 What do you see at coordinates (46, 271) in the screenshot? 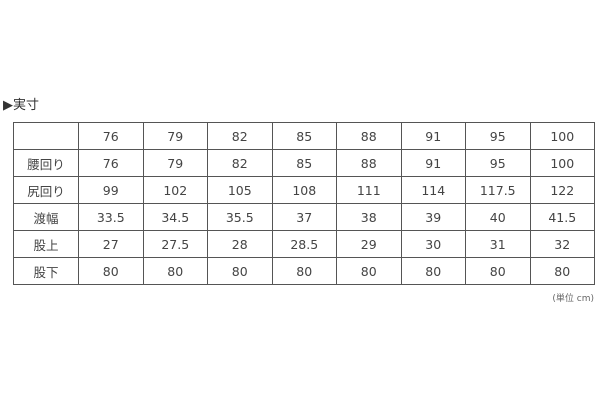
I see `row-label: 股下` at bounding box center [46, 271].